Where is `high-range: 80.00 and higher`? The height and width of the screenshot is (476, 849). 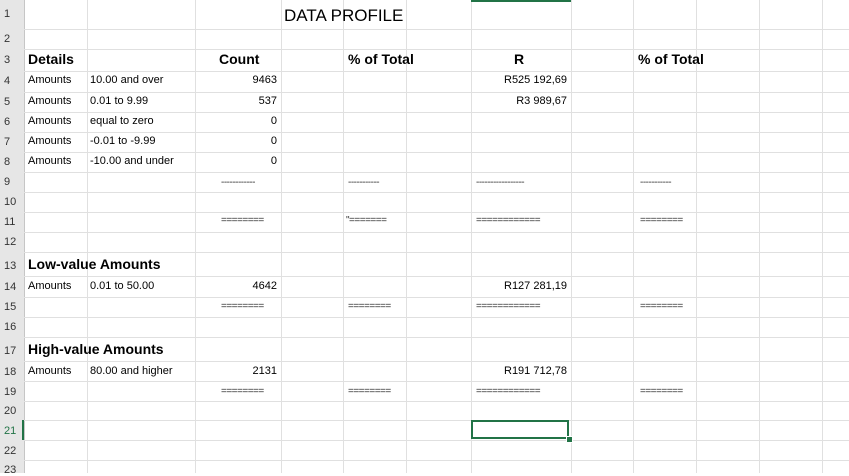 high-range: 80.00 and higher is located at coordinates (131, 371).